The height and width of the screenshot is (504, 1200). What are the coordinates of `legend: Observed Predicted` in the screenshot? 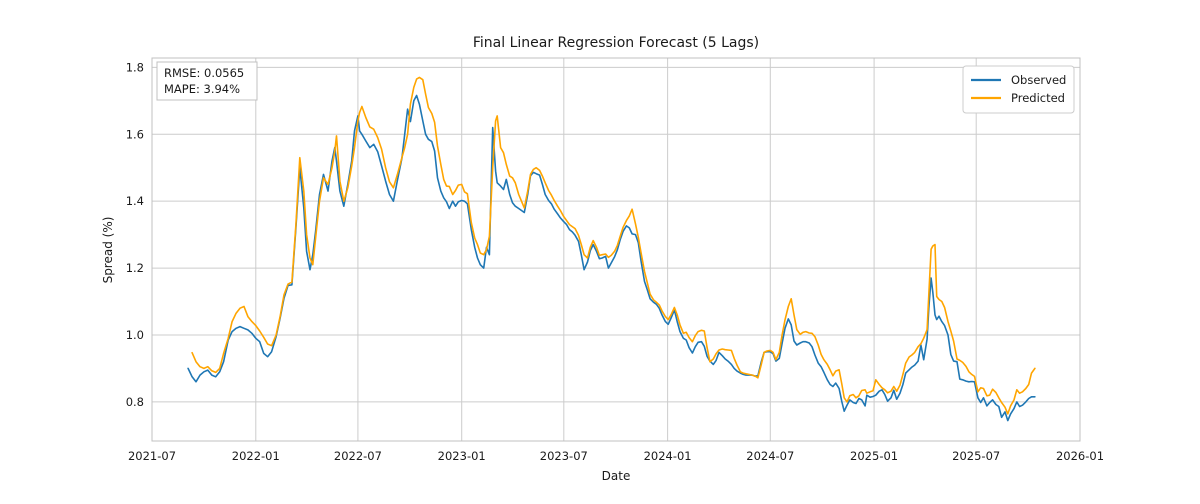 It's located at (1018, 89).